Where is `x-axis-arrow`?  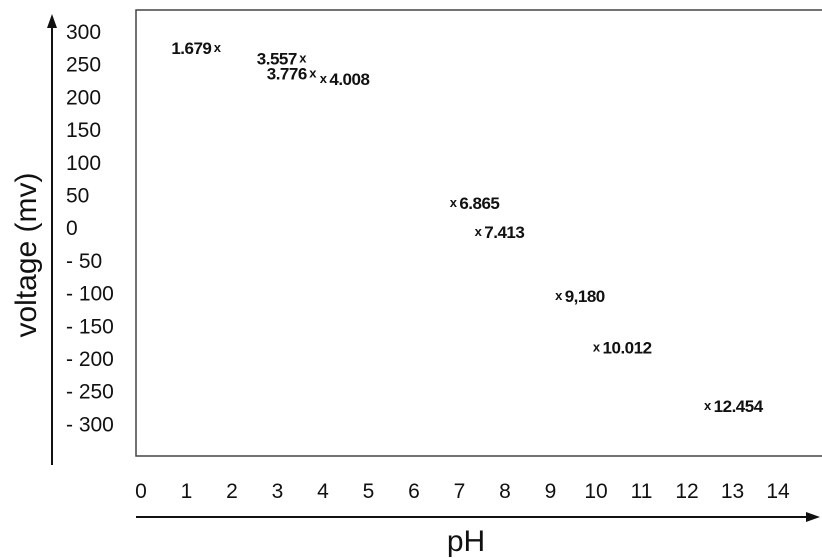 x-axis-arrow is located at coordinates (478, 517).